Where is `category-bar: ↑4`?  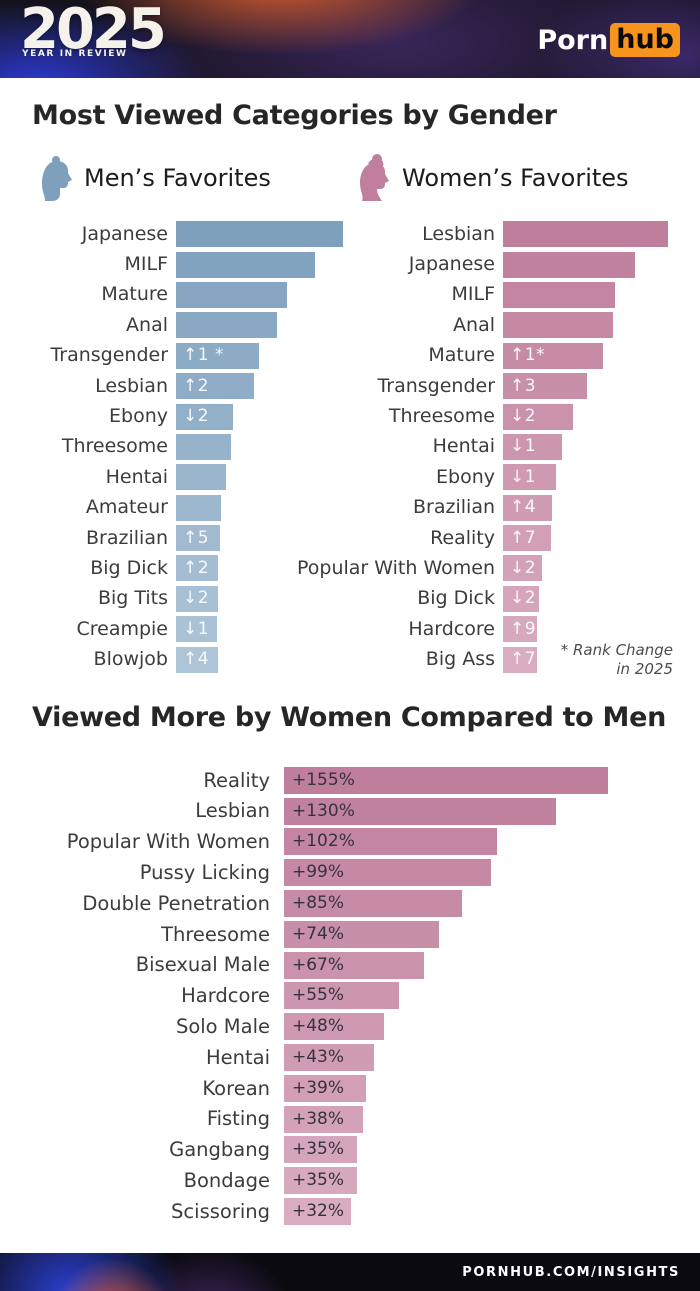 category-bar: ↑4 is located at coordinates (197, 659).